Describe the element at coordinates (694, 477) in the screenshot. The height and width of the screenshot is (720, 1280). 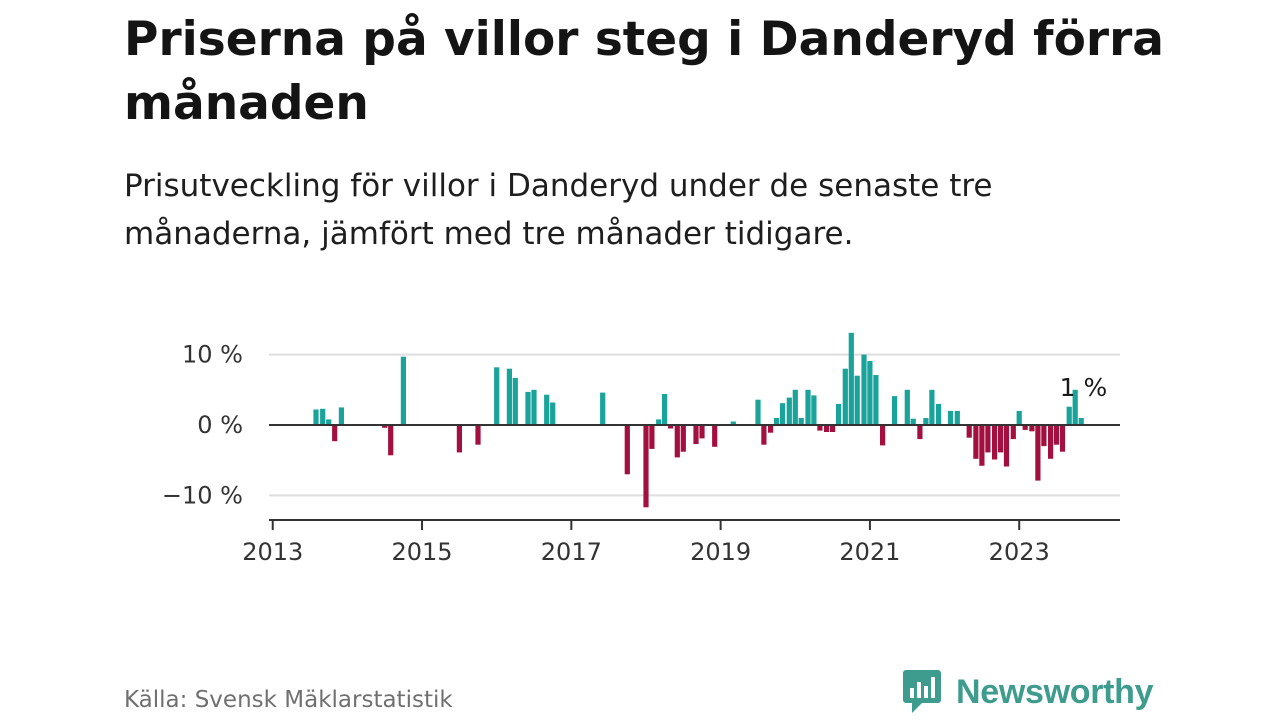
I see `axes` at that location.